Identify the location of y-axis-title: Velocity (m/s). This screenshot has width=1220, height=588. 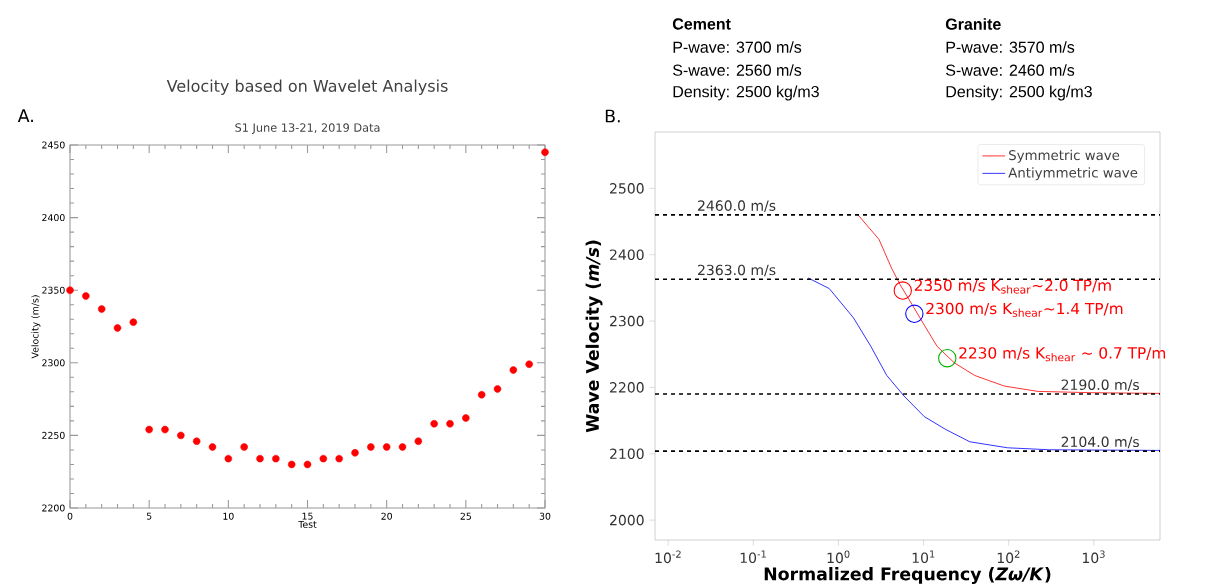
(36, 327).